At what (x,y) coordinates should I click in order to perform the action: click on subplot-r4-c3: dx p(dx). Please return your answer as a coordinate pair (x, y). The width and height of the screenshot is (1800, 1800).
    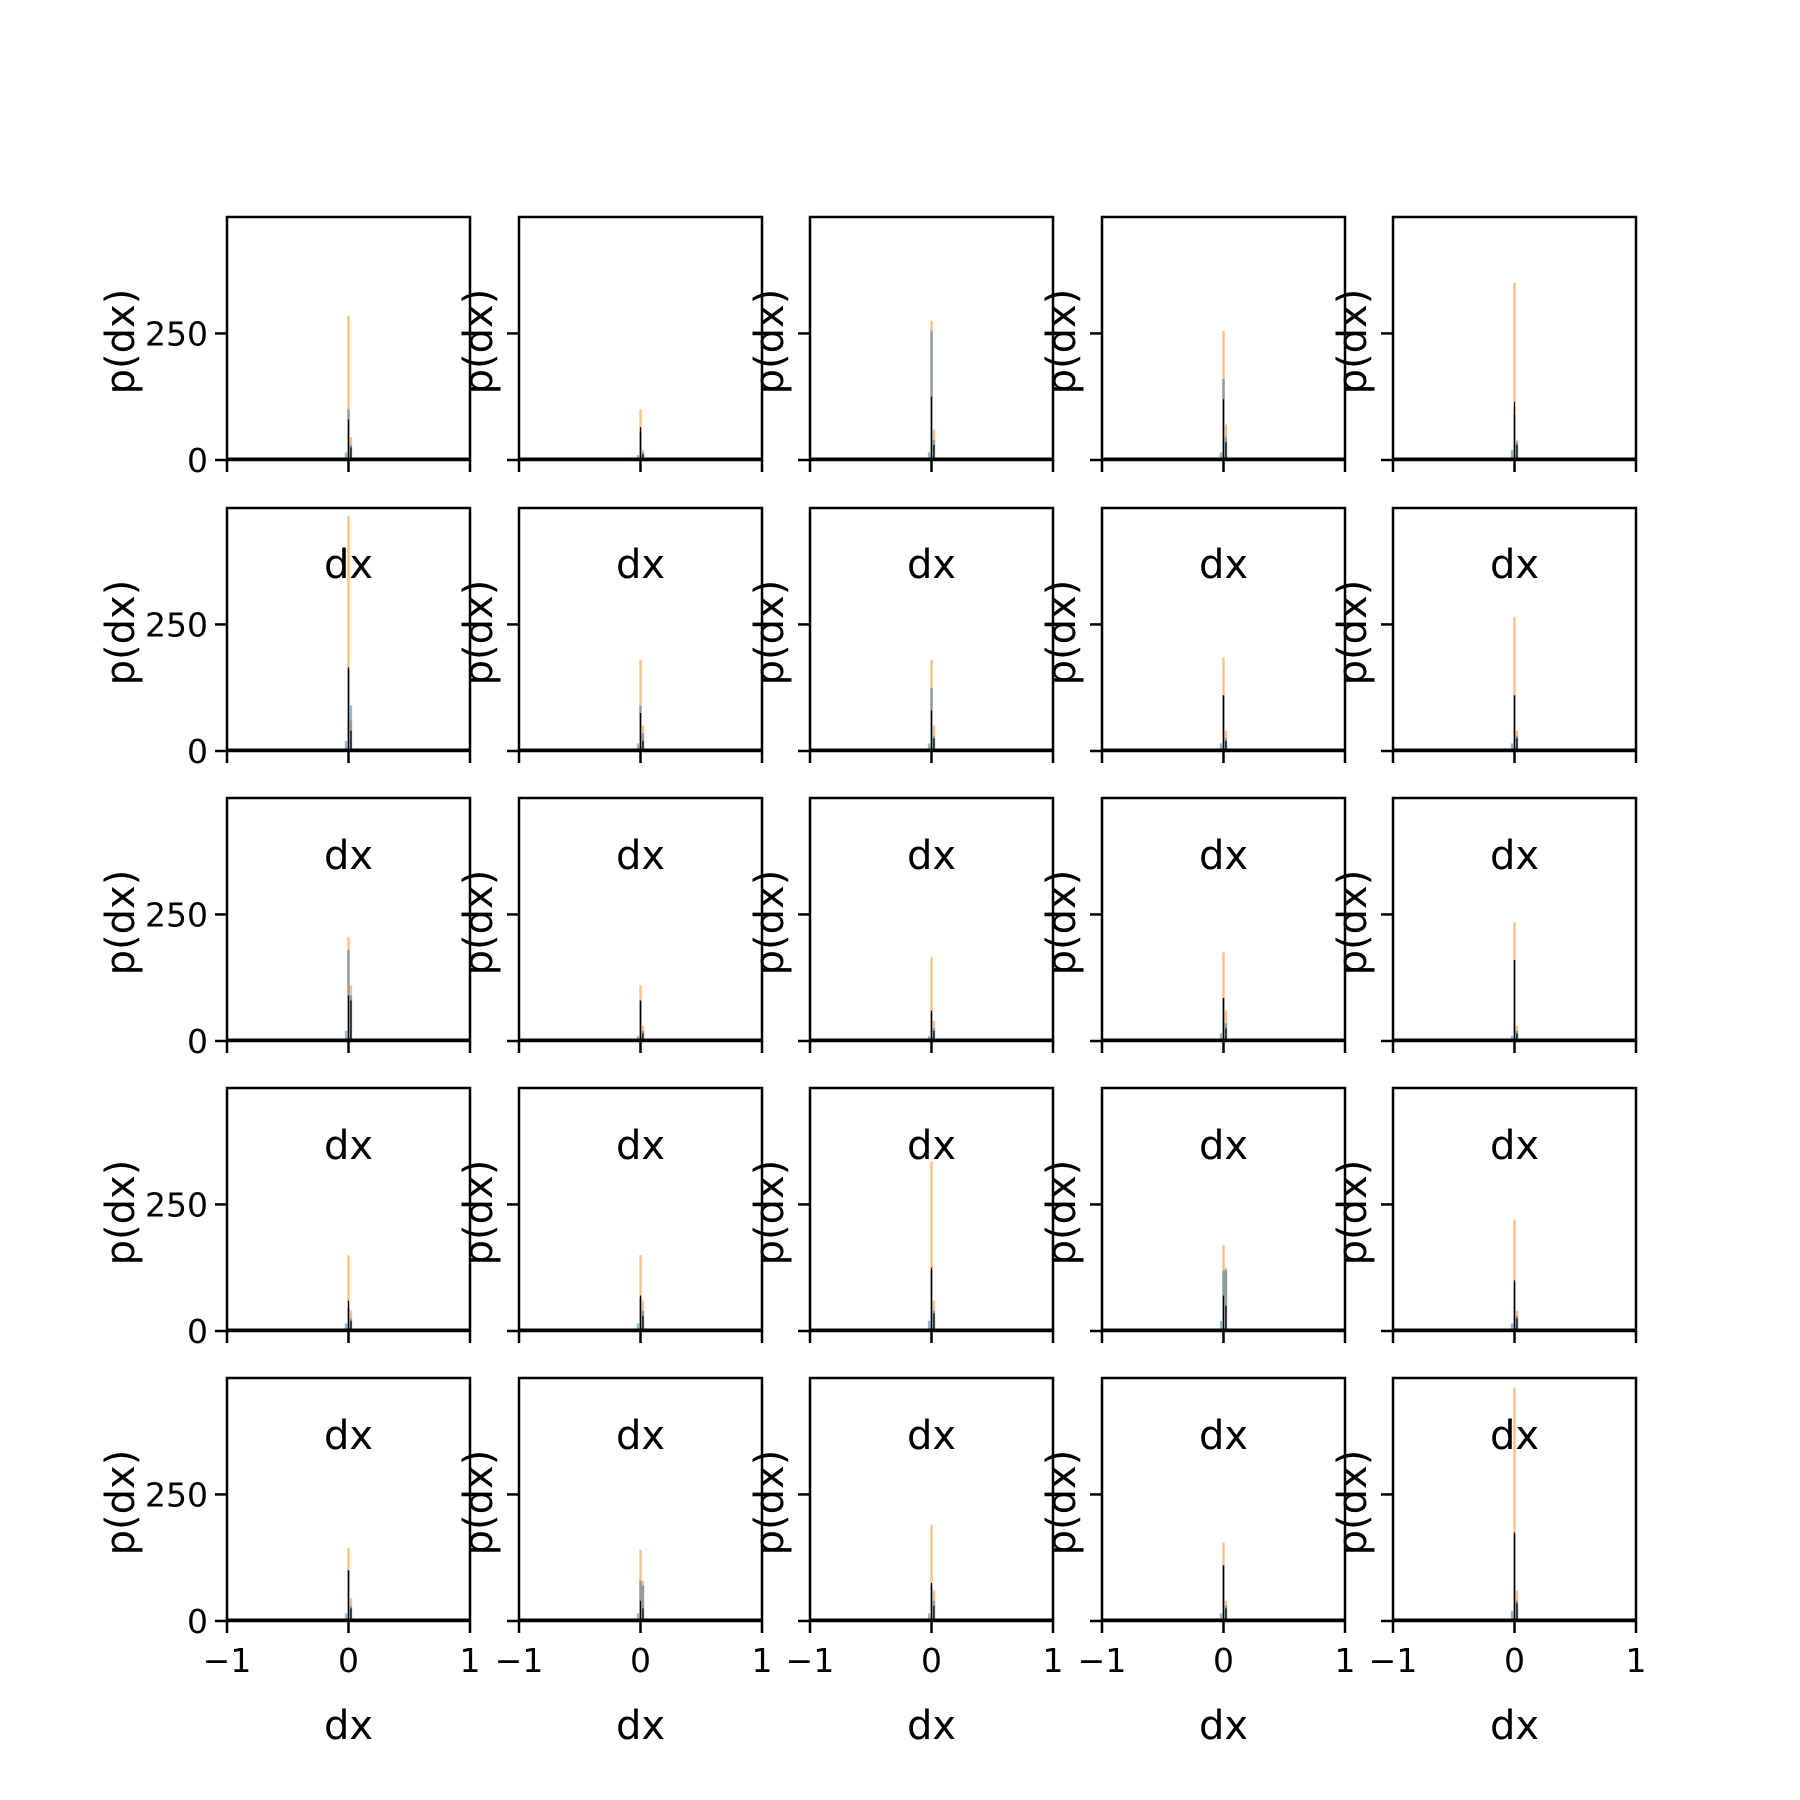
    Looking at the image, I should click on (901, 1272).